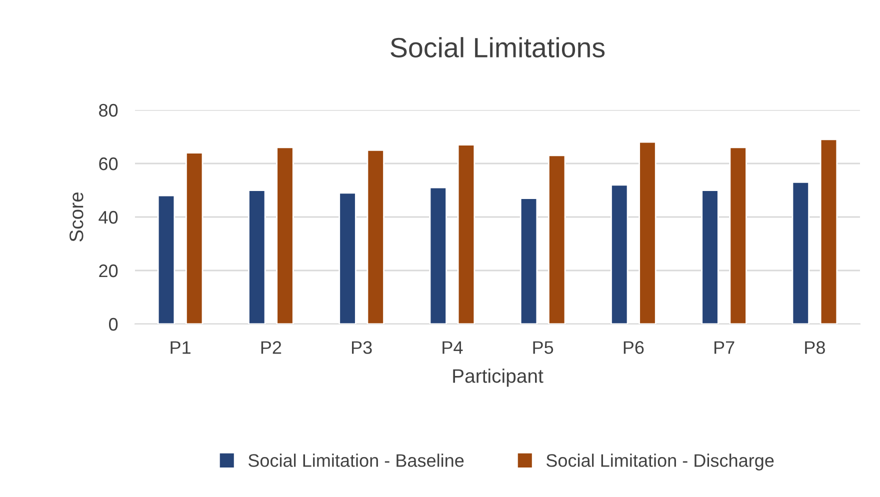  Describe the element at coordinates (543, 347) in the screenshot. I see `x-tick-label: P5` at that location.